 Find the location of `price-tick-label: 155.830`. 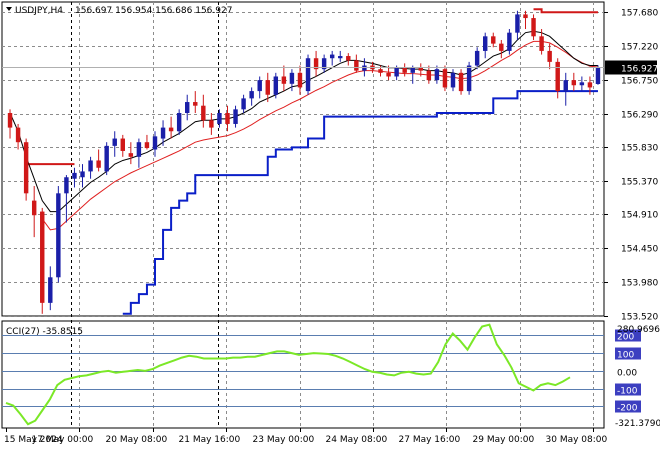

price-tick-label: 155.830 is located at coordinates (639, 149).